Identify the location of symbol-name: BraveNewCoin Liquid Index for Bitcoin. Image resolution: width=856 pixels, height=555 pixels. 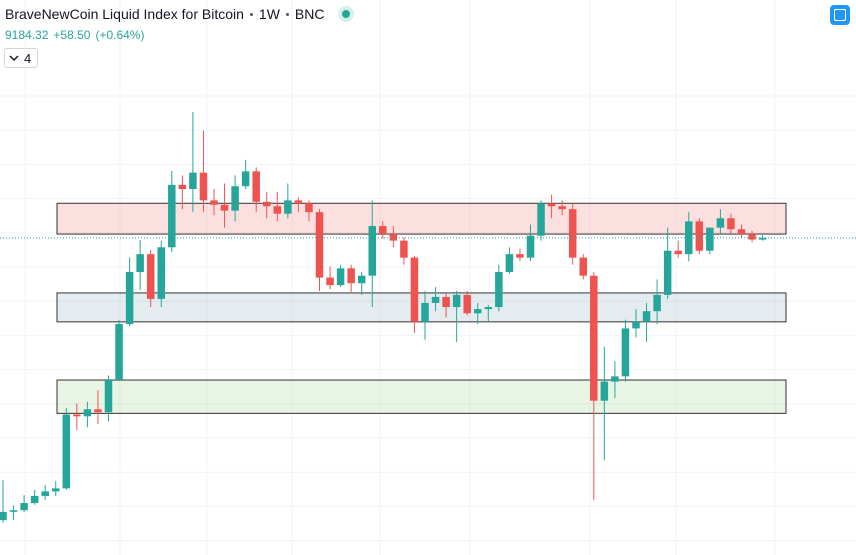
(124, 14).